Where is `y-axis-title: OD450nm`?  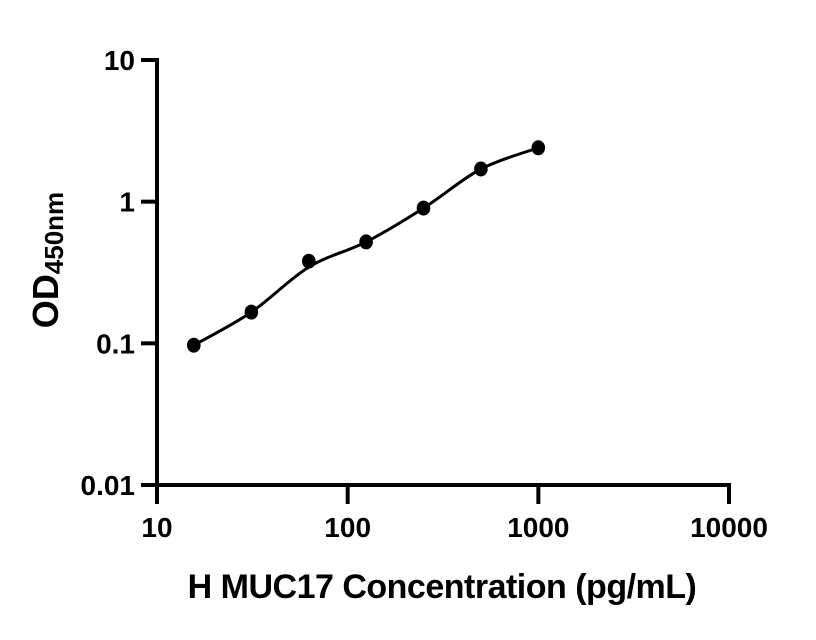 y-axis-title: OD450nm is located at coordinates (47, 260).